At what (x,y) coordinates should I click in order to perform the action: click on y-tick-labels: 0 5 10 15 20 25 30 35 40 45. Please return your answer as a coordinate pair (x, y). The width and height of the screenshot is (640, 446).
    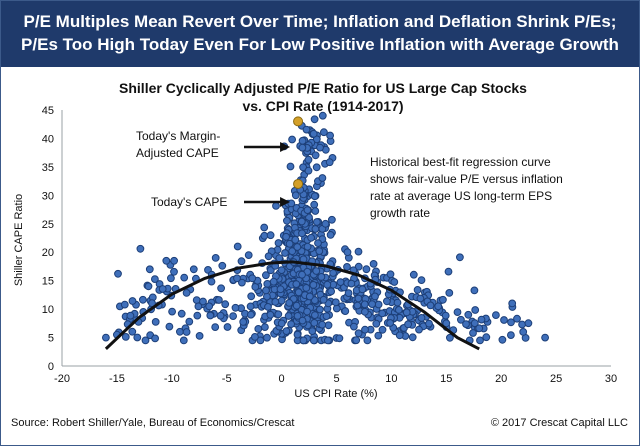
    Looking at the image, I should click on (48, 239).